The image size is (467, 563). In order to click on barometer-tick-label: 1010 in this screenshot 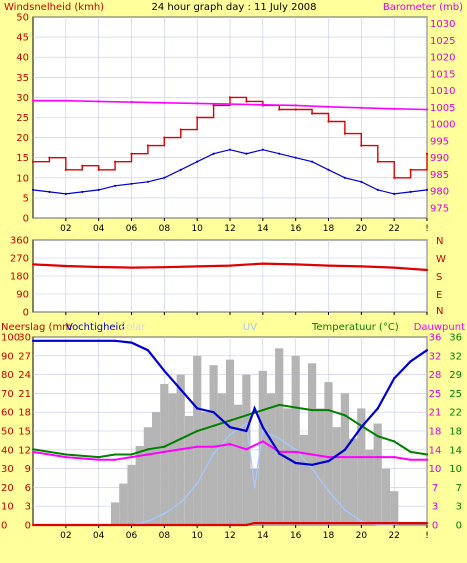, I will do `click(442, 91)`.